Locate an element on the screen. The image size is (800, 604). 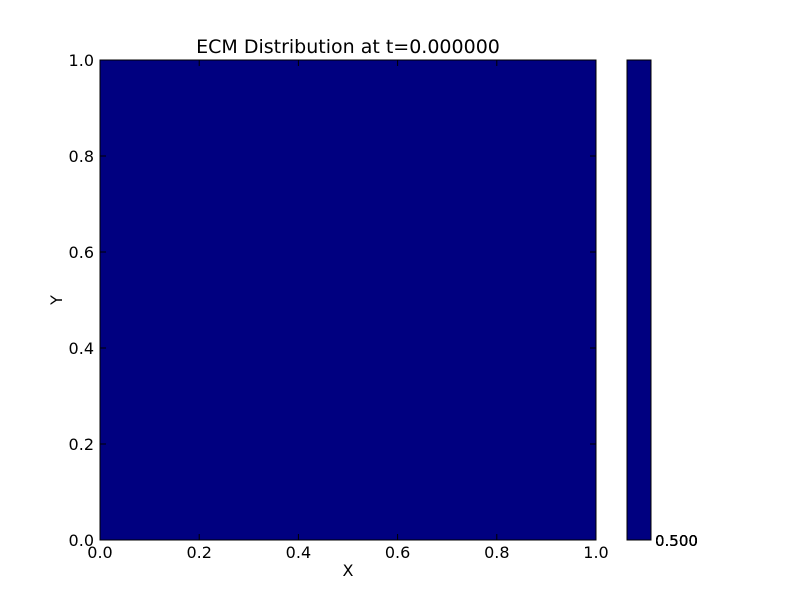
y-tick-label: 0.8 is located at coordinates (81, 156).